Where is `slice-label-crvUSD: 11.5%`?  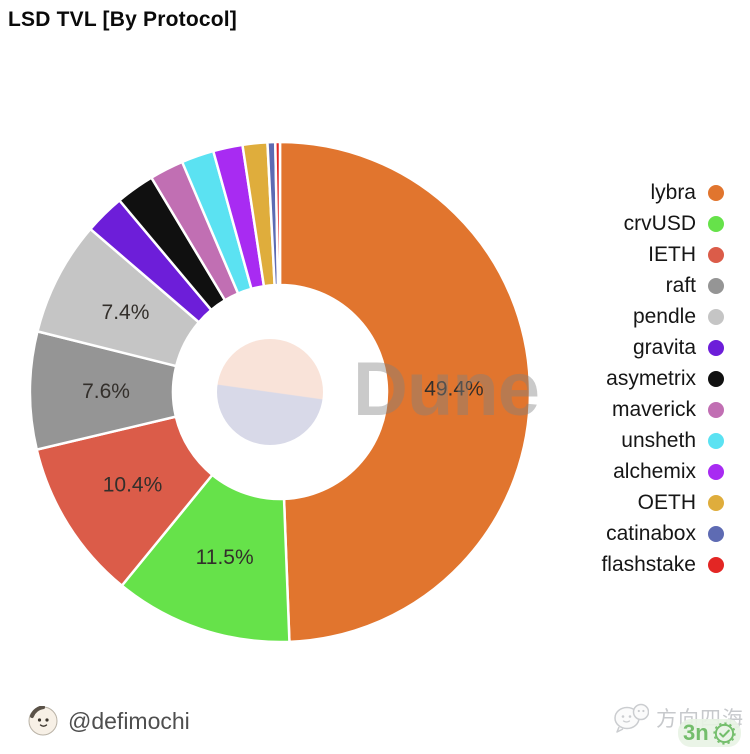 slice-label-crvUSD: 11.5% is located at coordinates (225, 557).